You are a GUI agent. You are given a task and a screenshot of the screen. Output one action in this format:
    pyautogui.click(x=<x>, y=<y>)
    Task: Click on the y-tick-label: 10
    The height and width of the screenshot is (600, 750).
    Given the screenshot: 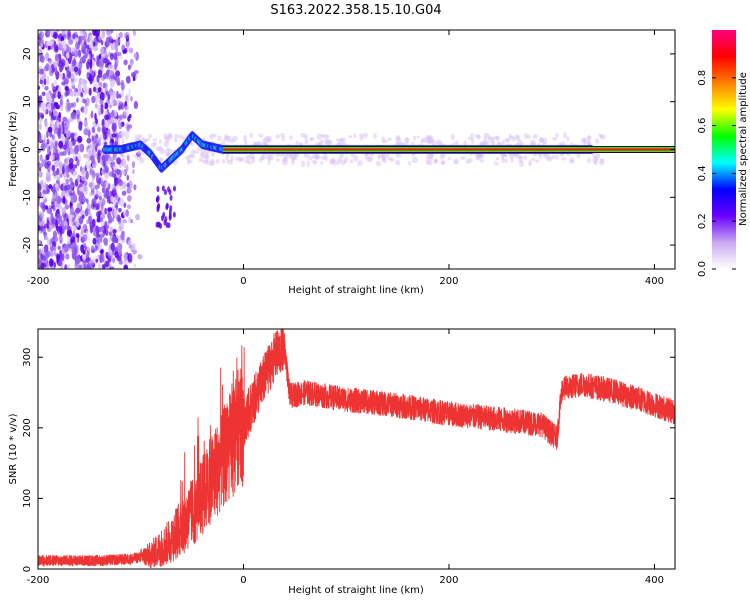 What is the action you would take?
    pyautogui.click(x=27, y=101)
    